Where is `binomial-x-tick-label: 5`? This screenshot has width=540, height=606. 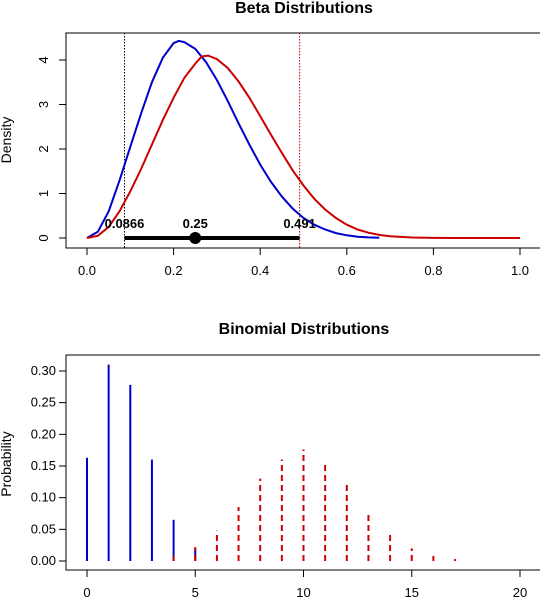
binomial-x-tick-label: 5 is located at coordinates (195, 592).